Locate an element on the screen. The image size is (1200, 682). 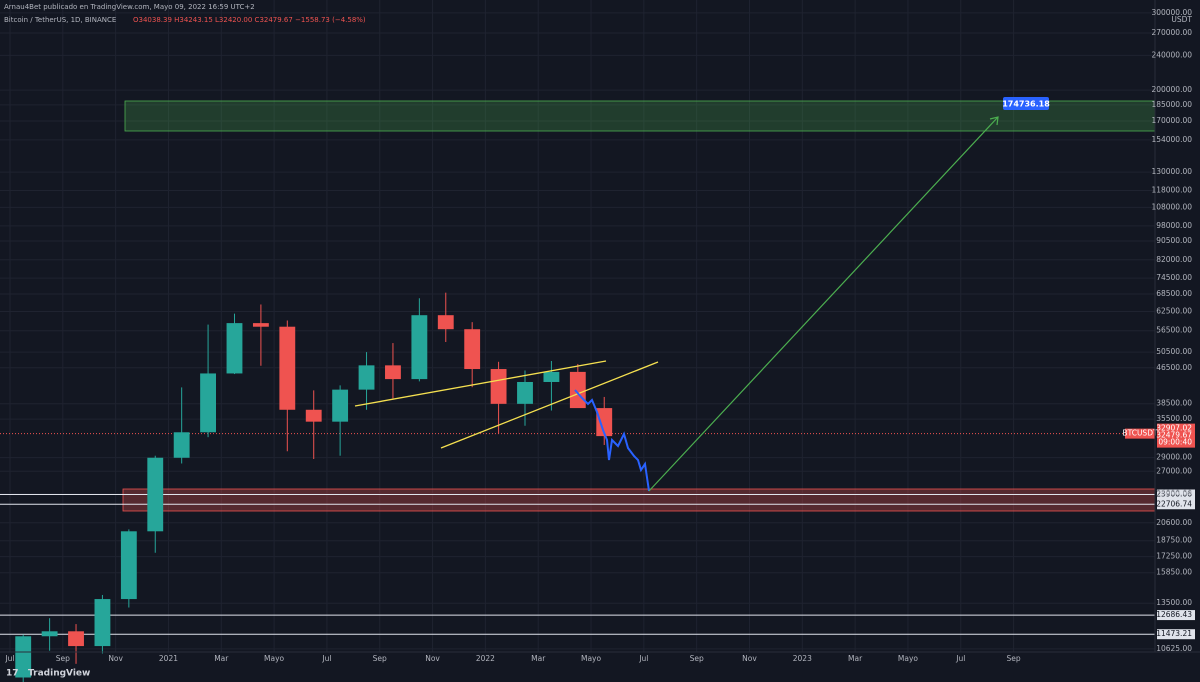
y-tick-label: 170000.00 is located at coordinates (1171, 120).